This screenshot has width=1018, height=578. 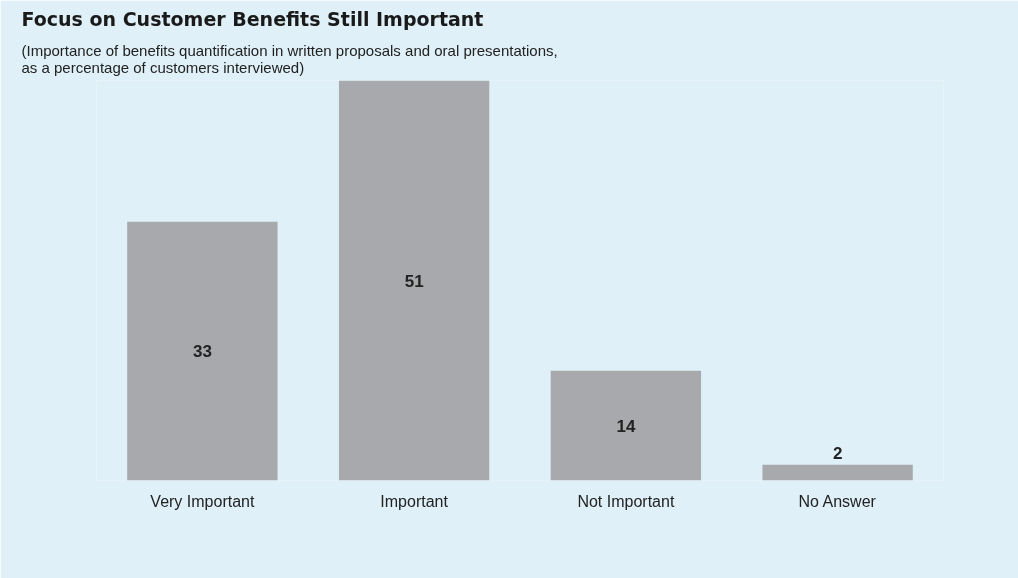 I want to click on x-tick-label: Very Important, so click(x=202, y=501).